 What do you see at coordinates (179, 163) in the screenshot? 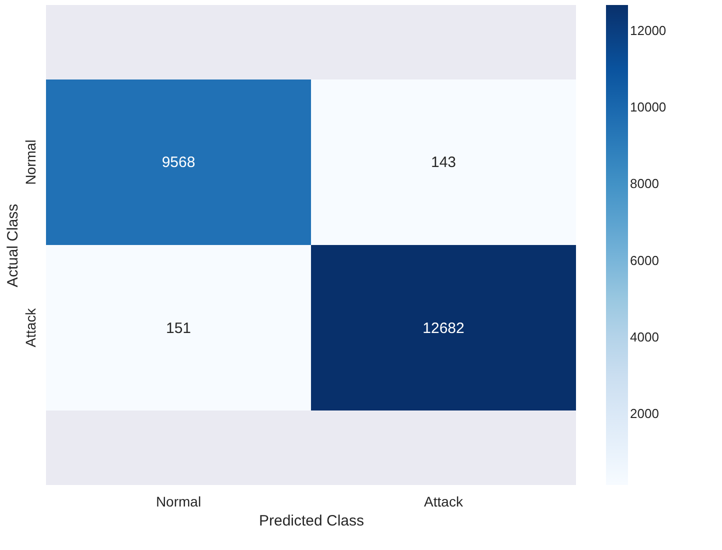
I see `data-label: 9568` at bounding box center [179, 163].